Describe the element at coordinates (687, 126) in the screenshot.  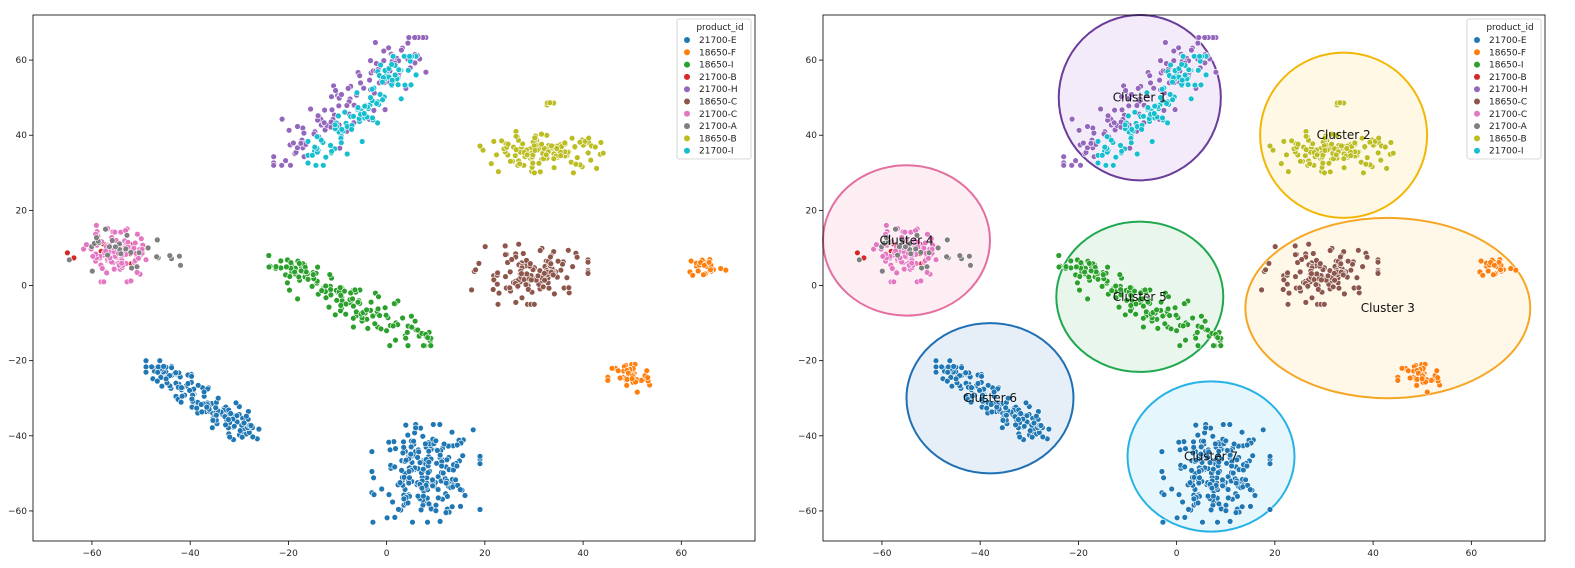
I see `legend-marker-21700-a` at that location.